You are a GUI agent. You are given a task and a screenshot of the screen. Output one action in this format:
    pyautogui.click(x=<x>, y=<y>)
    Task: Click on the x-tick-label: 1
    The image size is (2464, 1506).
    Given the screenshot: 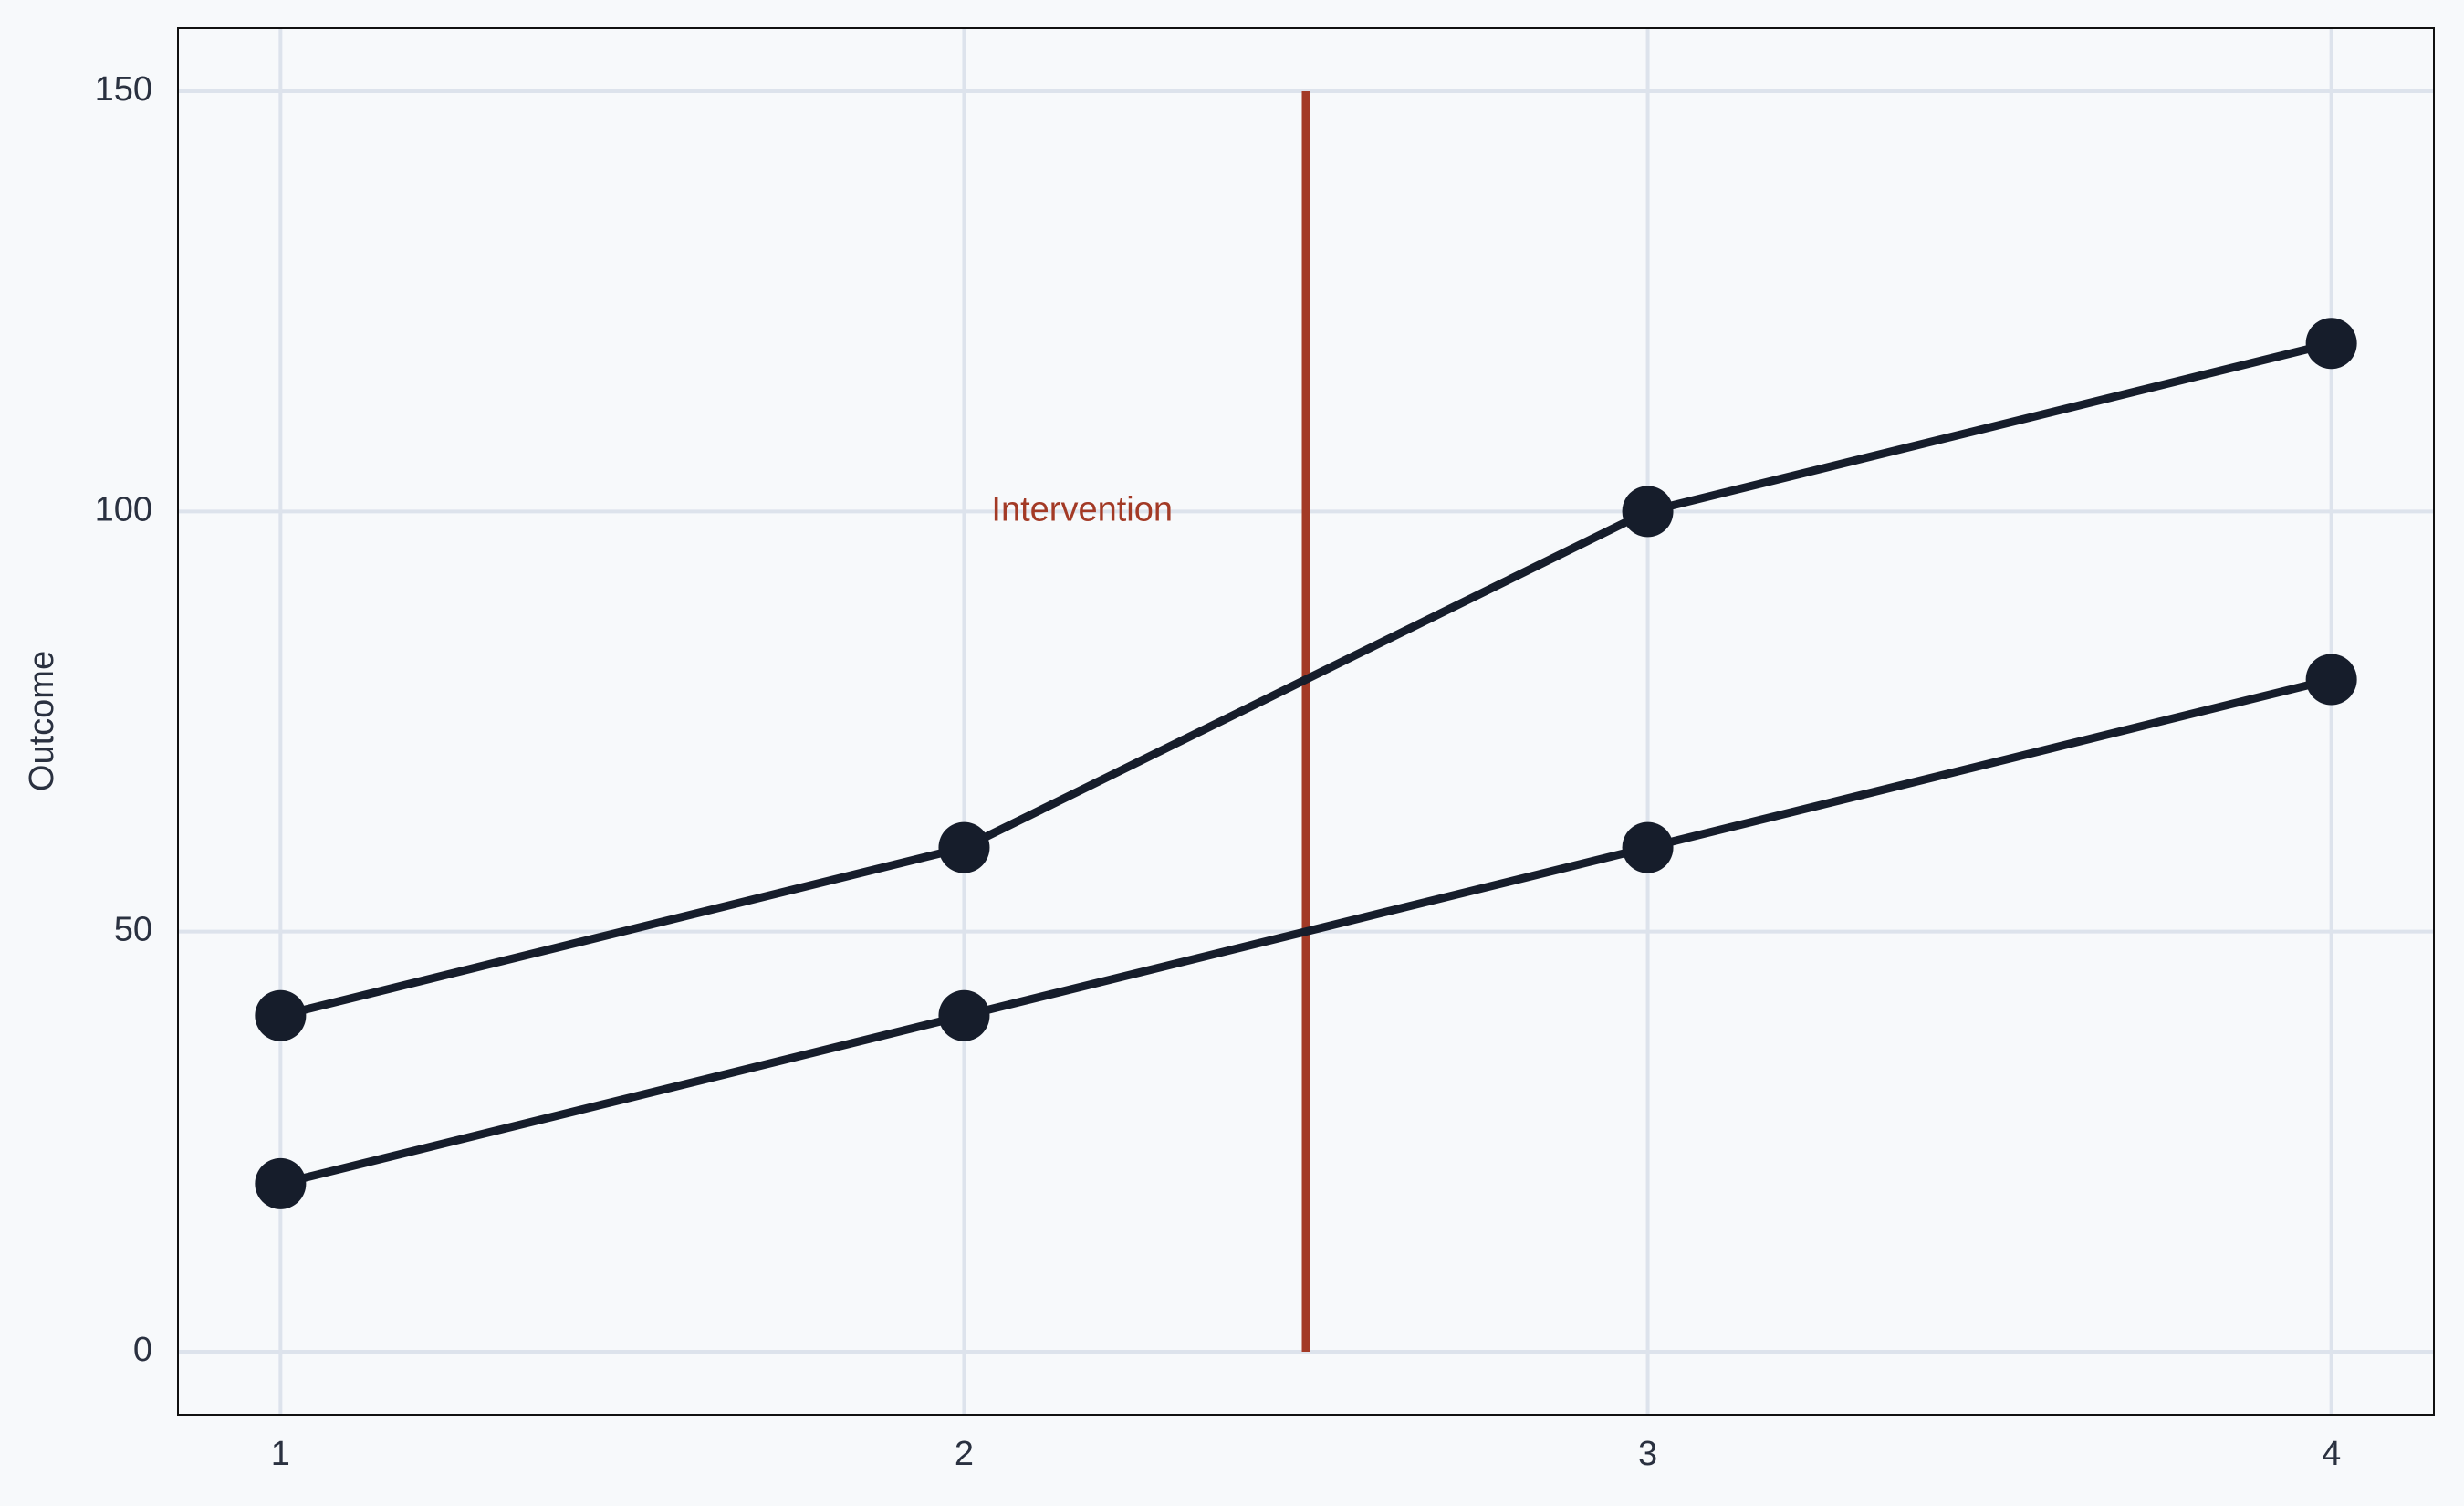 What is the action you would take?
    pyautogui.click(x=280, y=1454)
    